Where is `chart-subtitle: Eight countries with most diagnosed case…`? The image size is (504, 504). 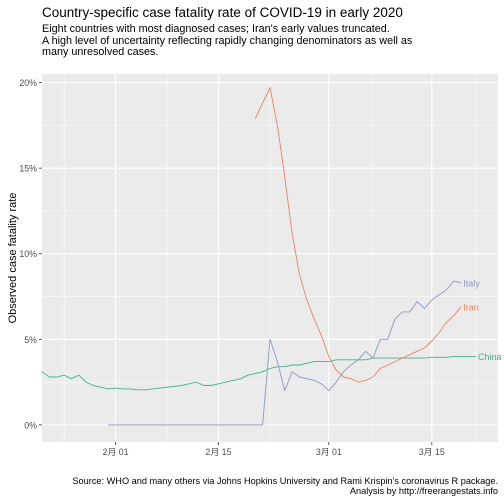 chart-subtitle: Eight countries with most diagnosed case… is located at coordinates (262, 41).